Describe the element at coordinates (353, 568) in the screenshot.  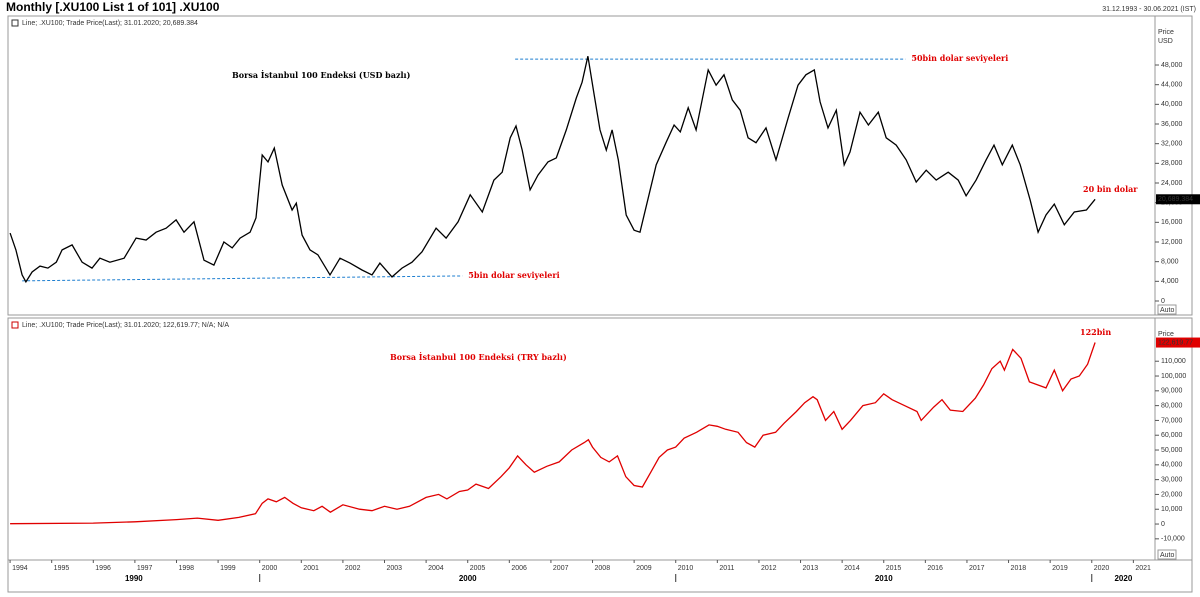
I see `x-tick-label: 2002` at that location.